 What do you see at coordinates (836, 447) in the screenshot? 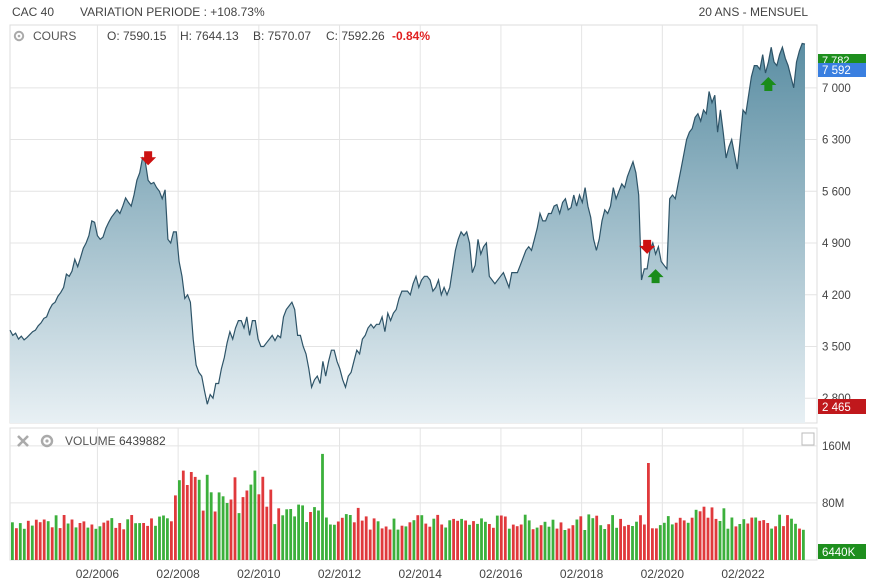
I see `volume-y-tick-label: 160M` at bounding box center [836, 447].